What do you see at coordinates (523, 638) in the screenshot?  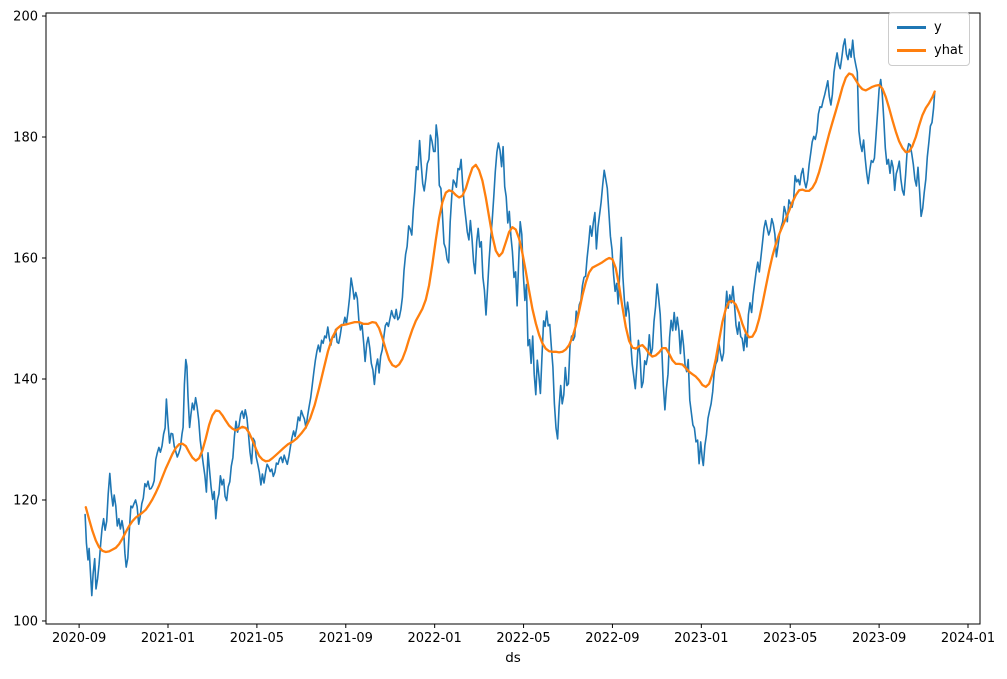 I see `x-tick-label: 2022-05` at bounding box center [523, 638].